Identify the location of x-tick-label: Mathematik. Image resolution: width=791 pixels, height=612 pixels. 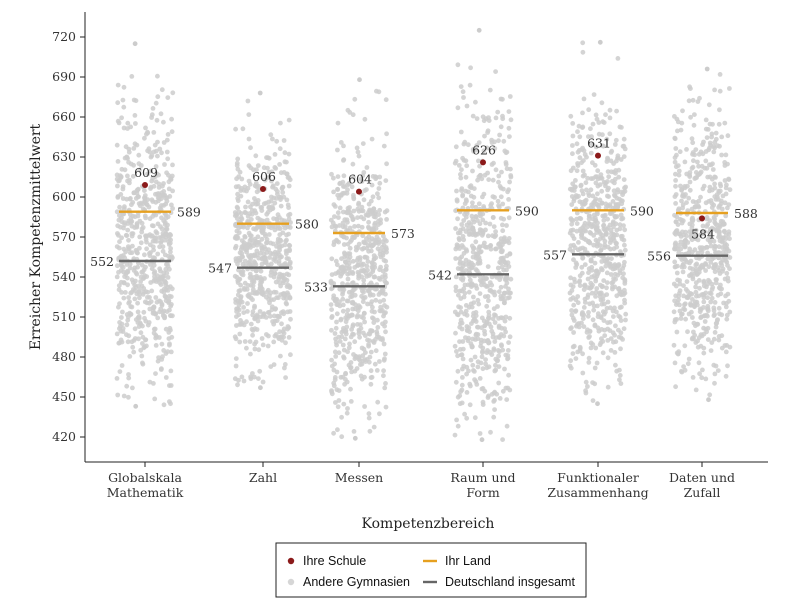
(145, 492).